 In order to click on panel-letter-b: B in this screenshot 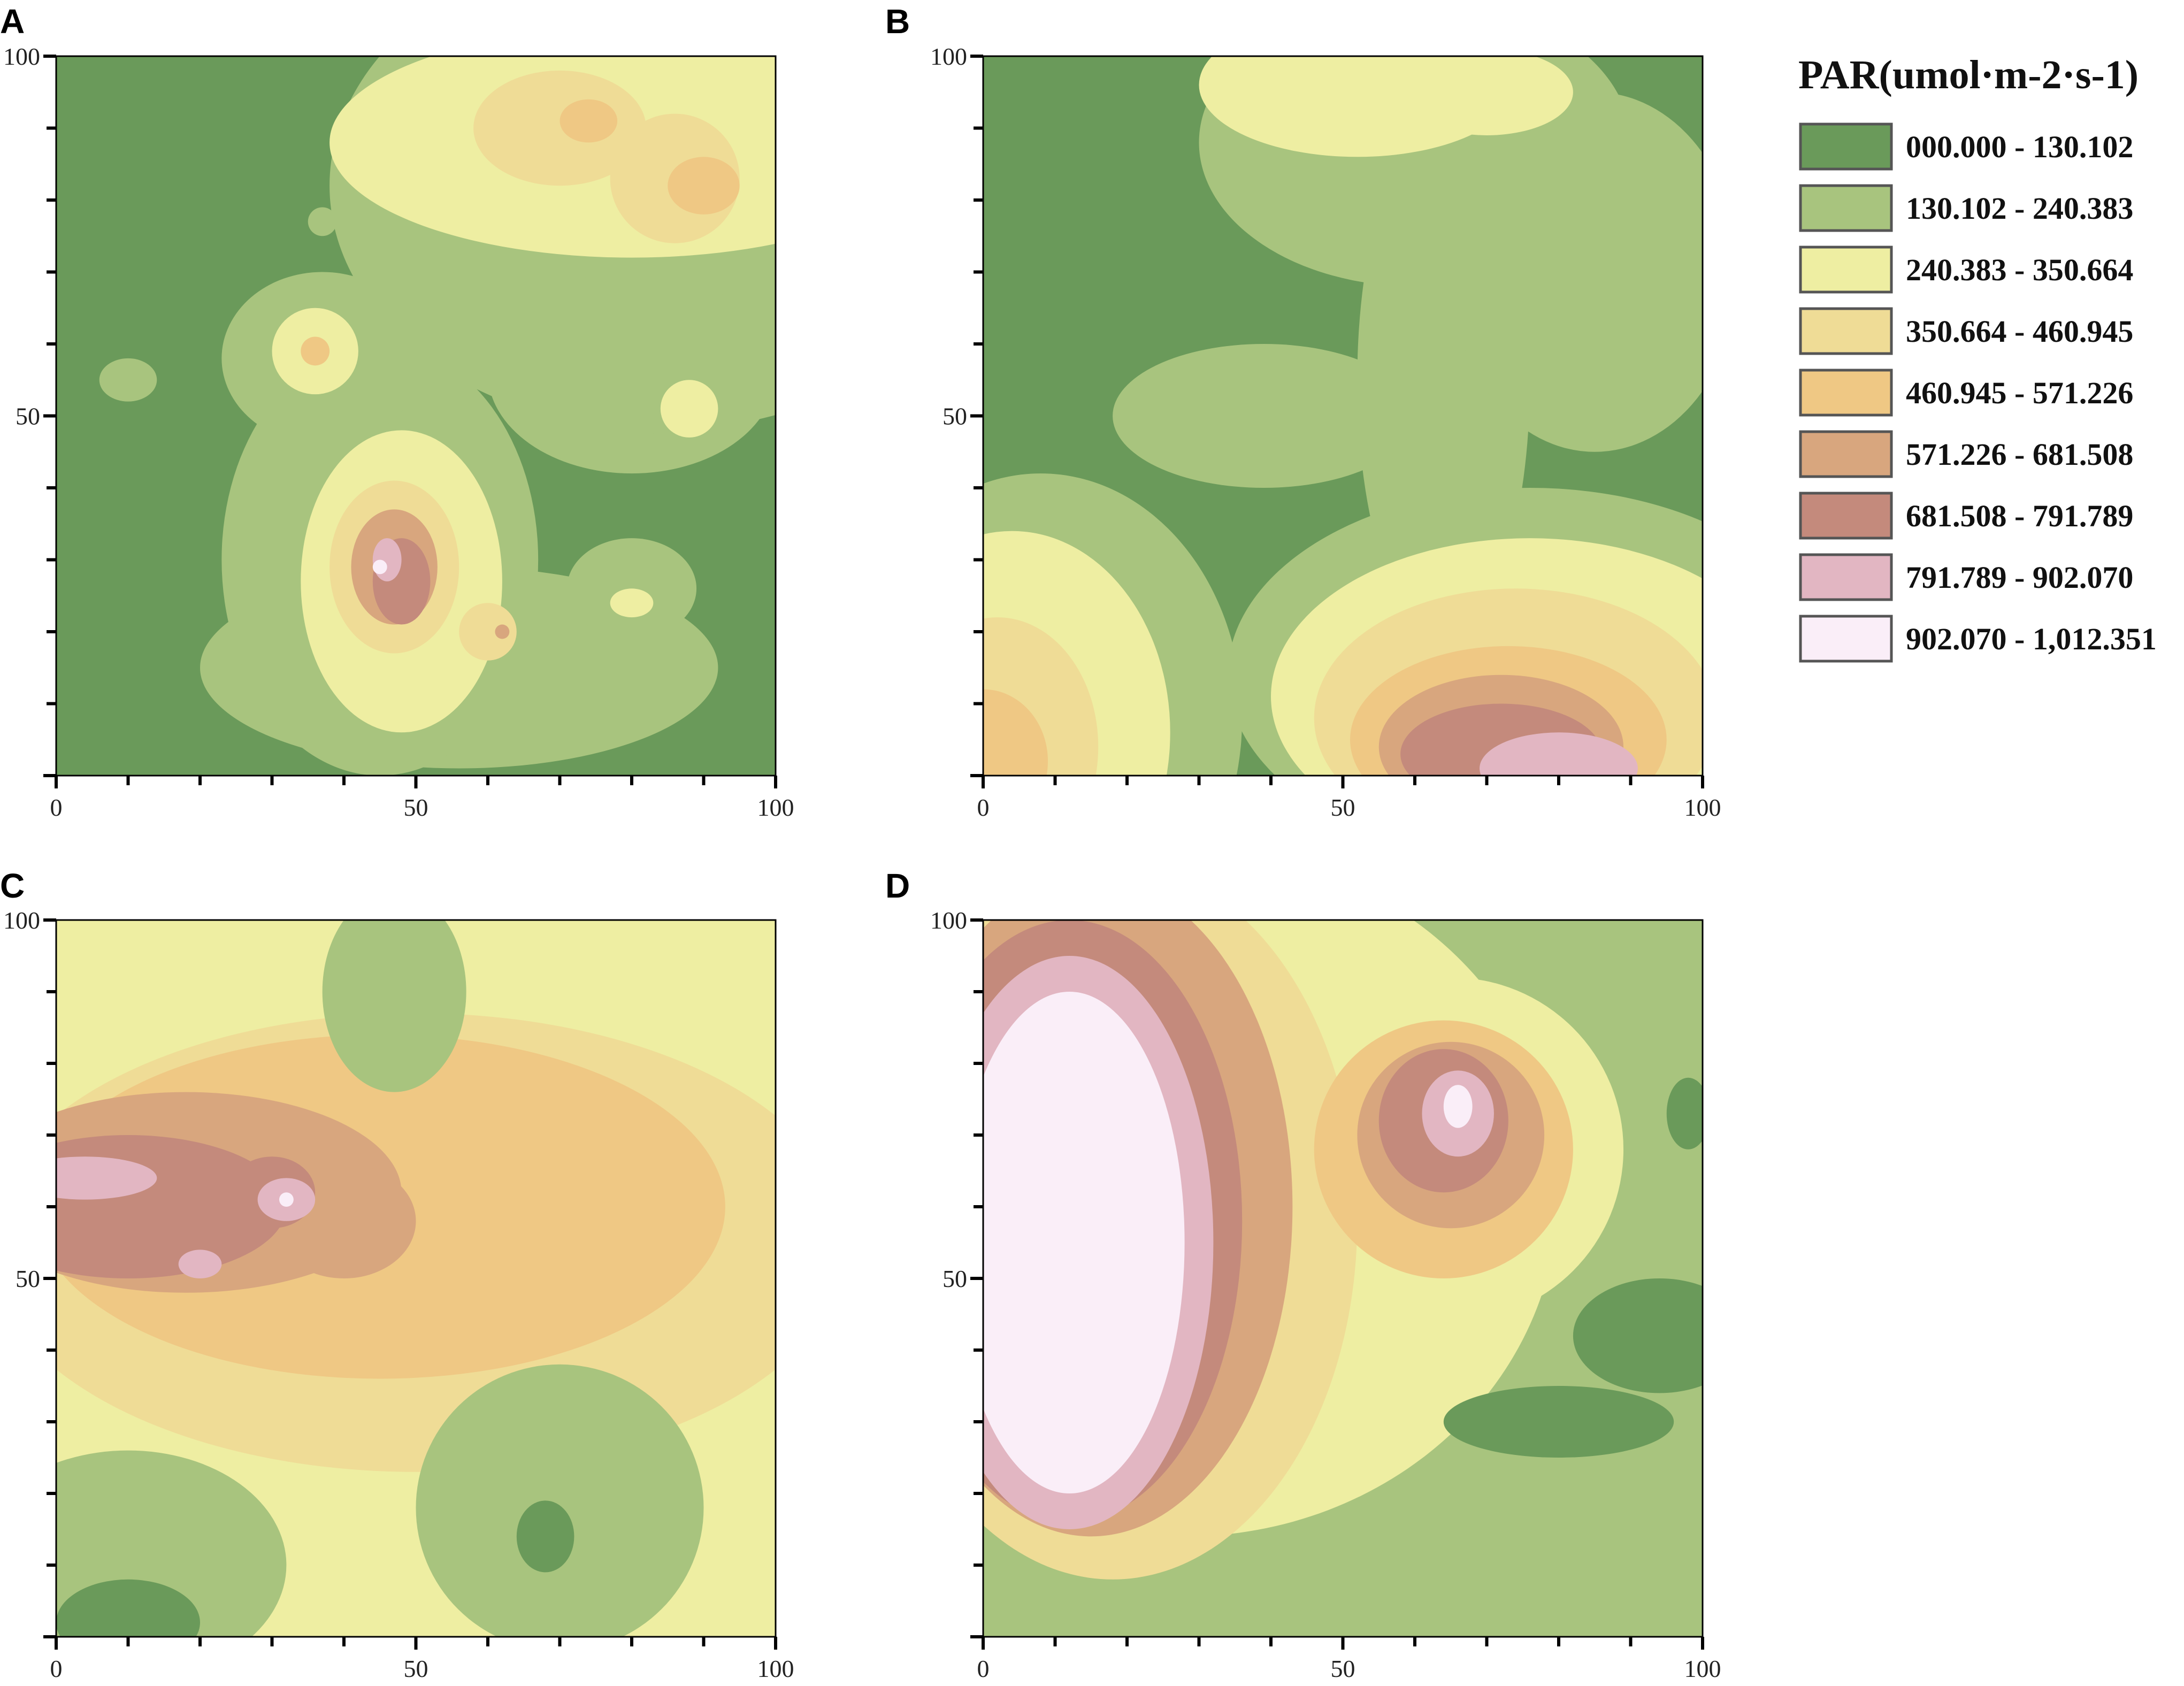, I will do `click(897, 21)`.